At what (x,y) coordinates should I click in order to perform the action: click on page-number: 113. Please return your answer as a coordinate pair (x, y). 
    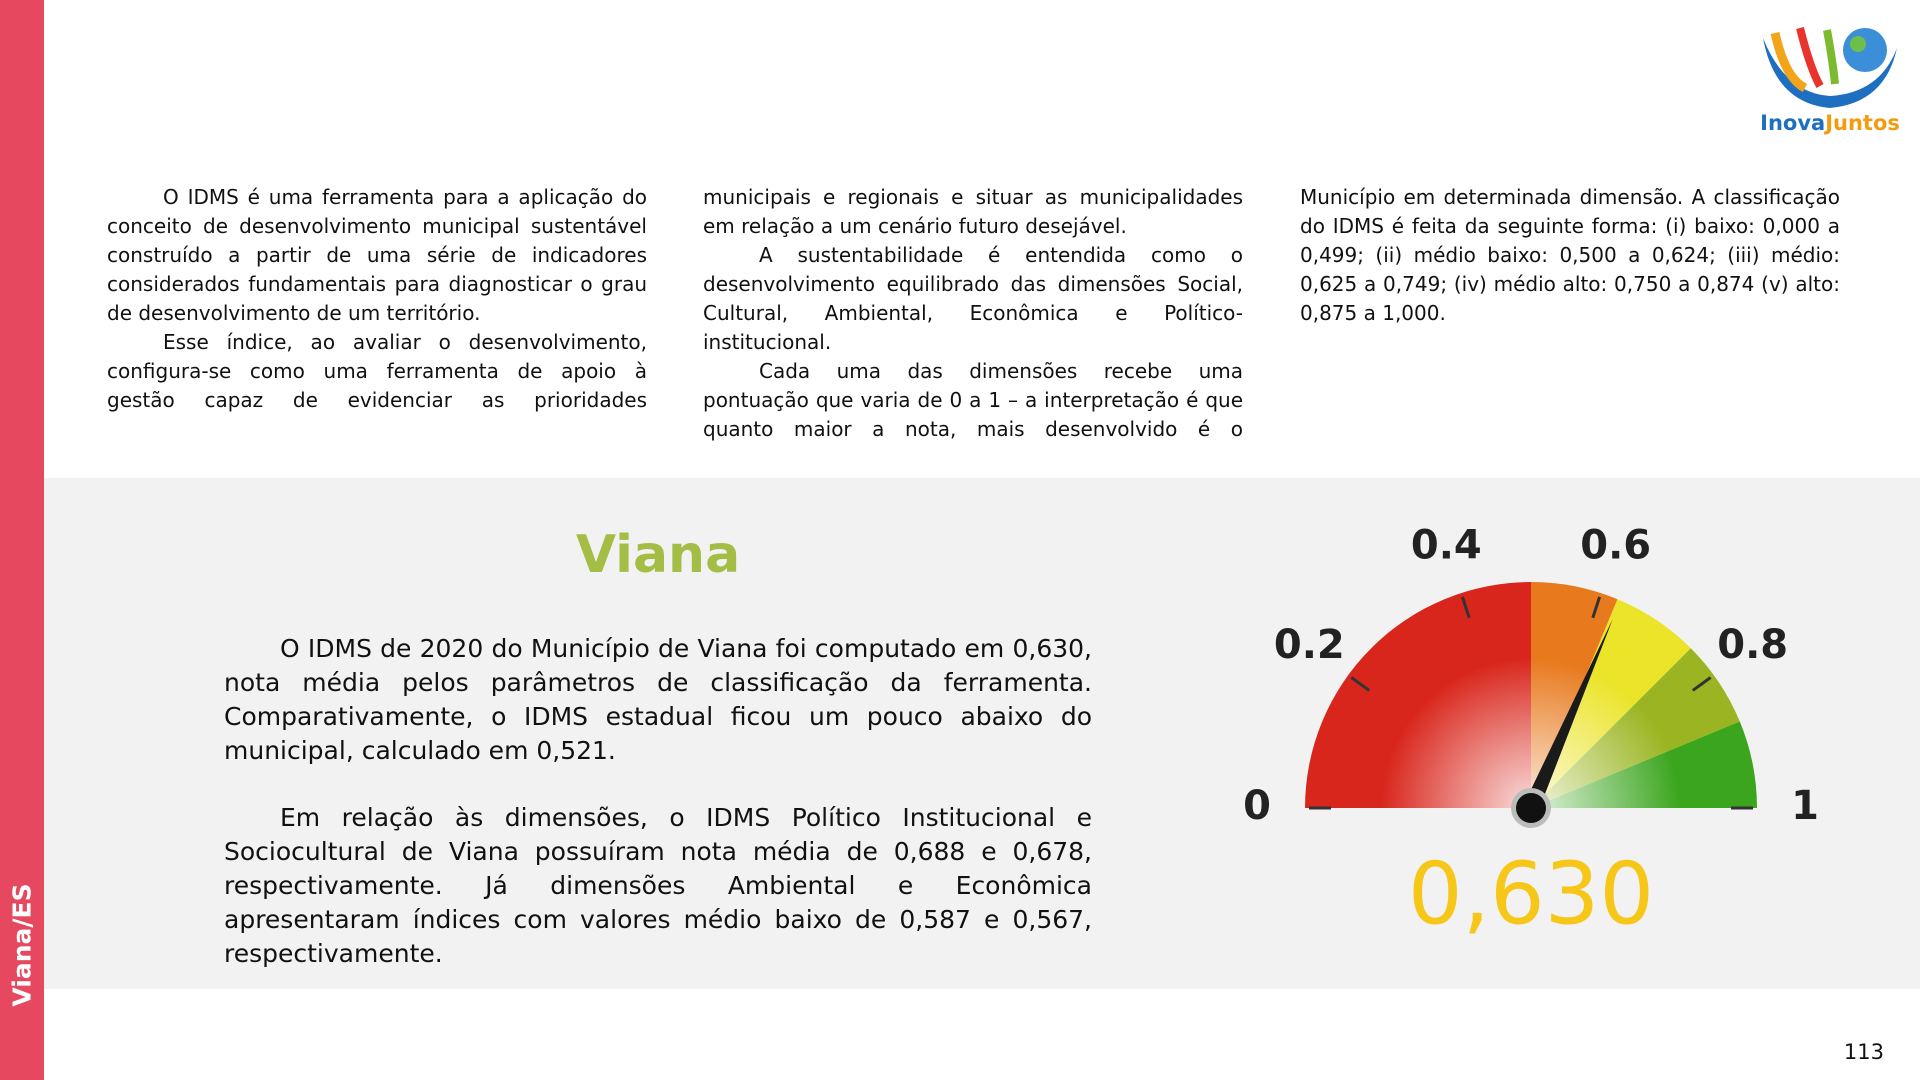
    Looking at the image, I should click on (1863, 1052).